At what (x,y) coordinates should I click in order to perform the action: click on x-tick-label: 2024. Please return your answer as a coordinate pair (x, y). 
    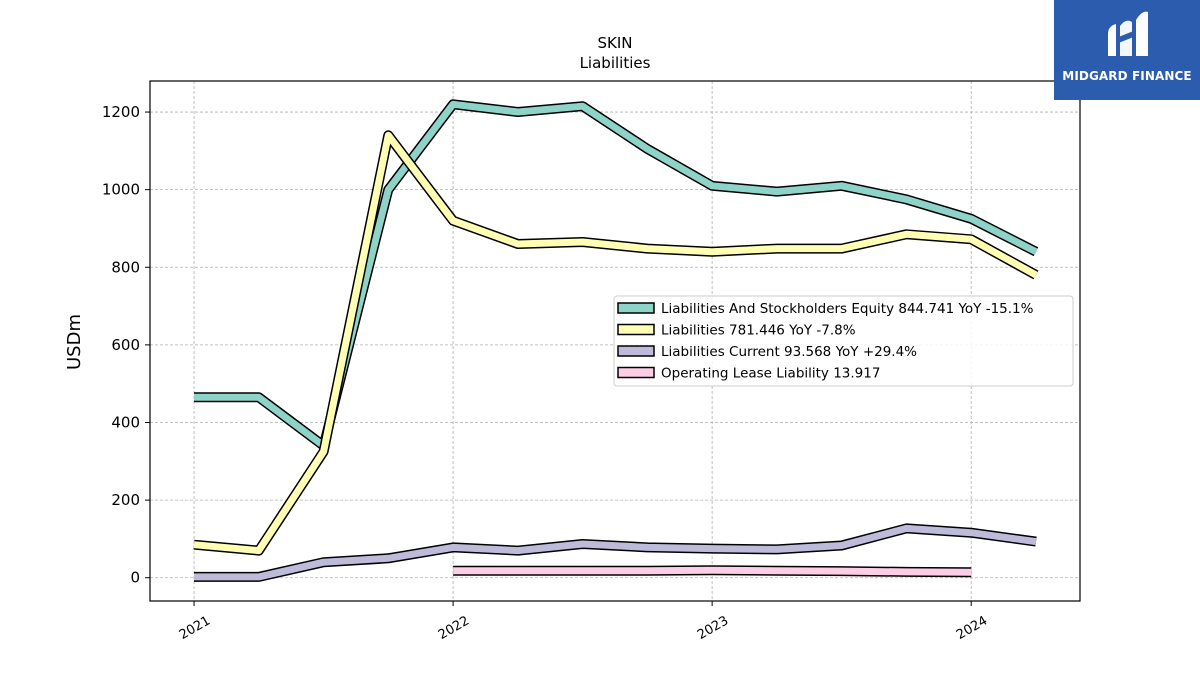
    Looking at the image, I should click on (972, 628).